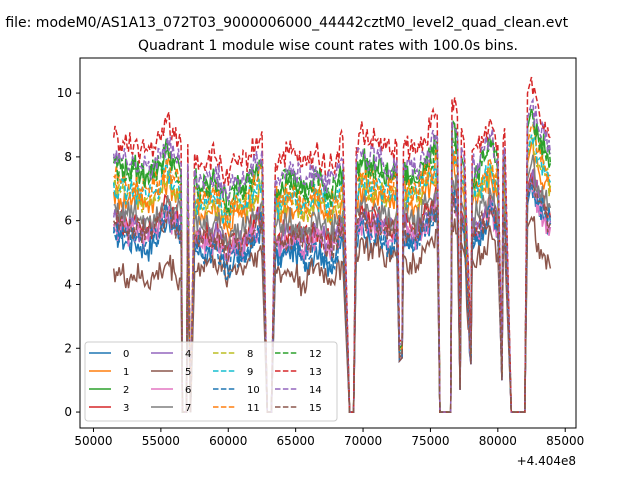  I want to click on x-tick-label: 65000, so click(296, 441).